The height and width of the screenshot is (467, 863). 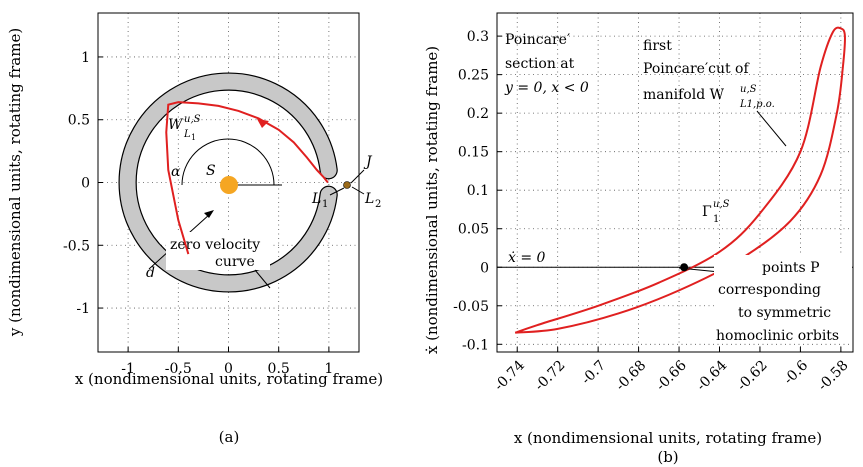 I want to click on panel-b-ytick-label: 0, so click(x=484, y=268).